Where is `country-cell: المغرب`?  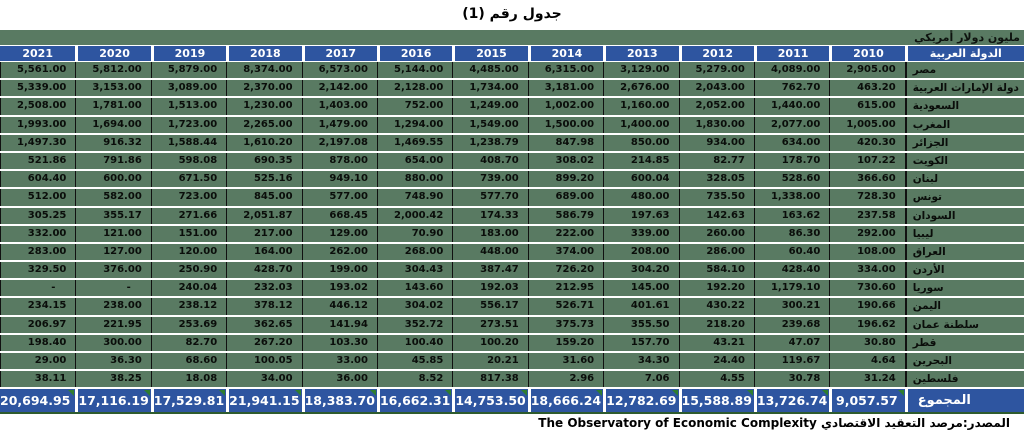 country-cell: المغرب is located at coordinates (964, 124).